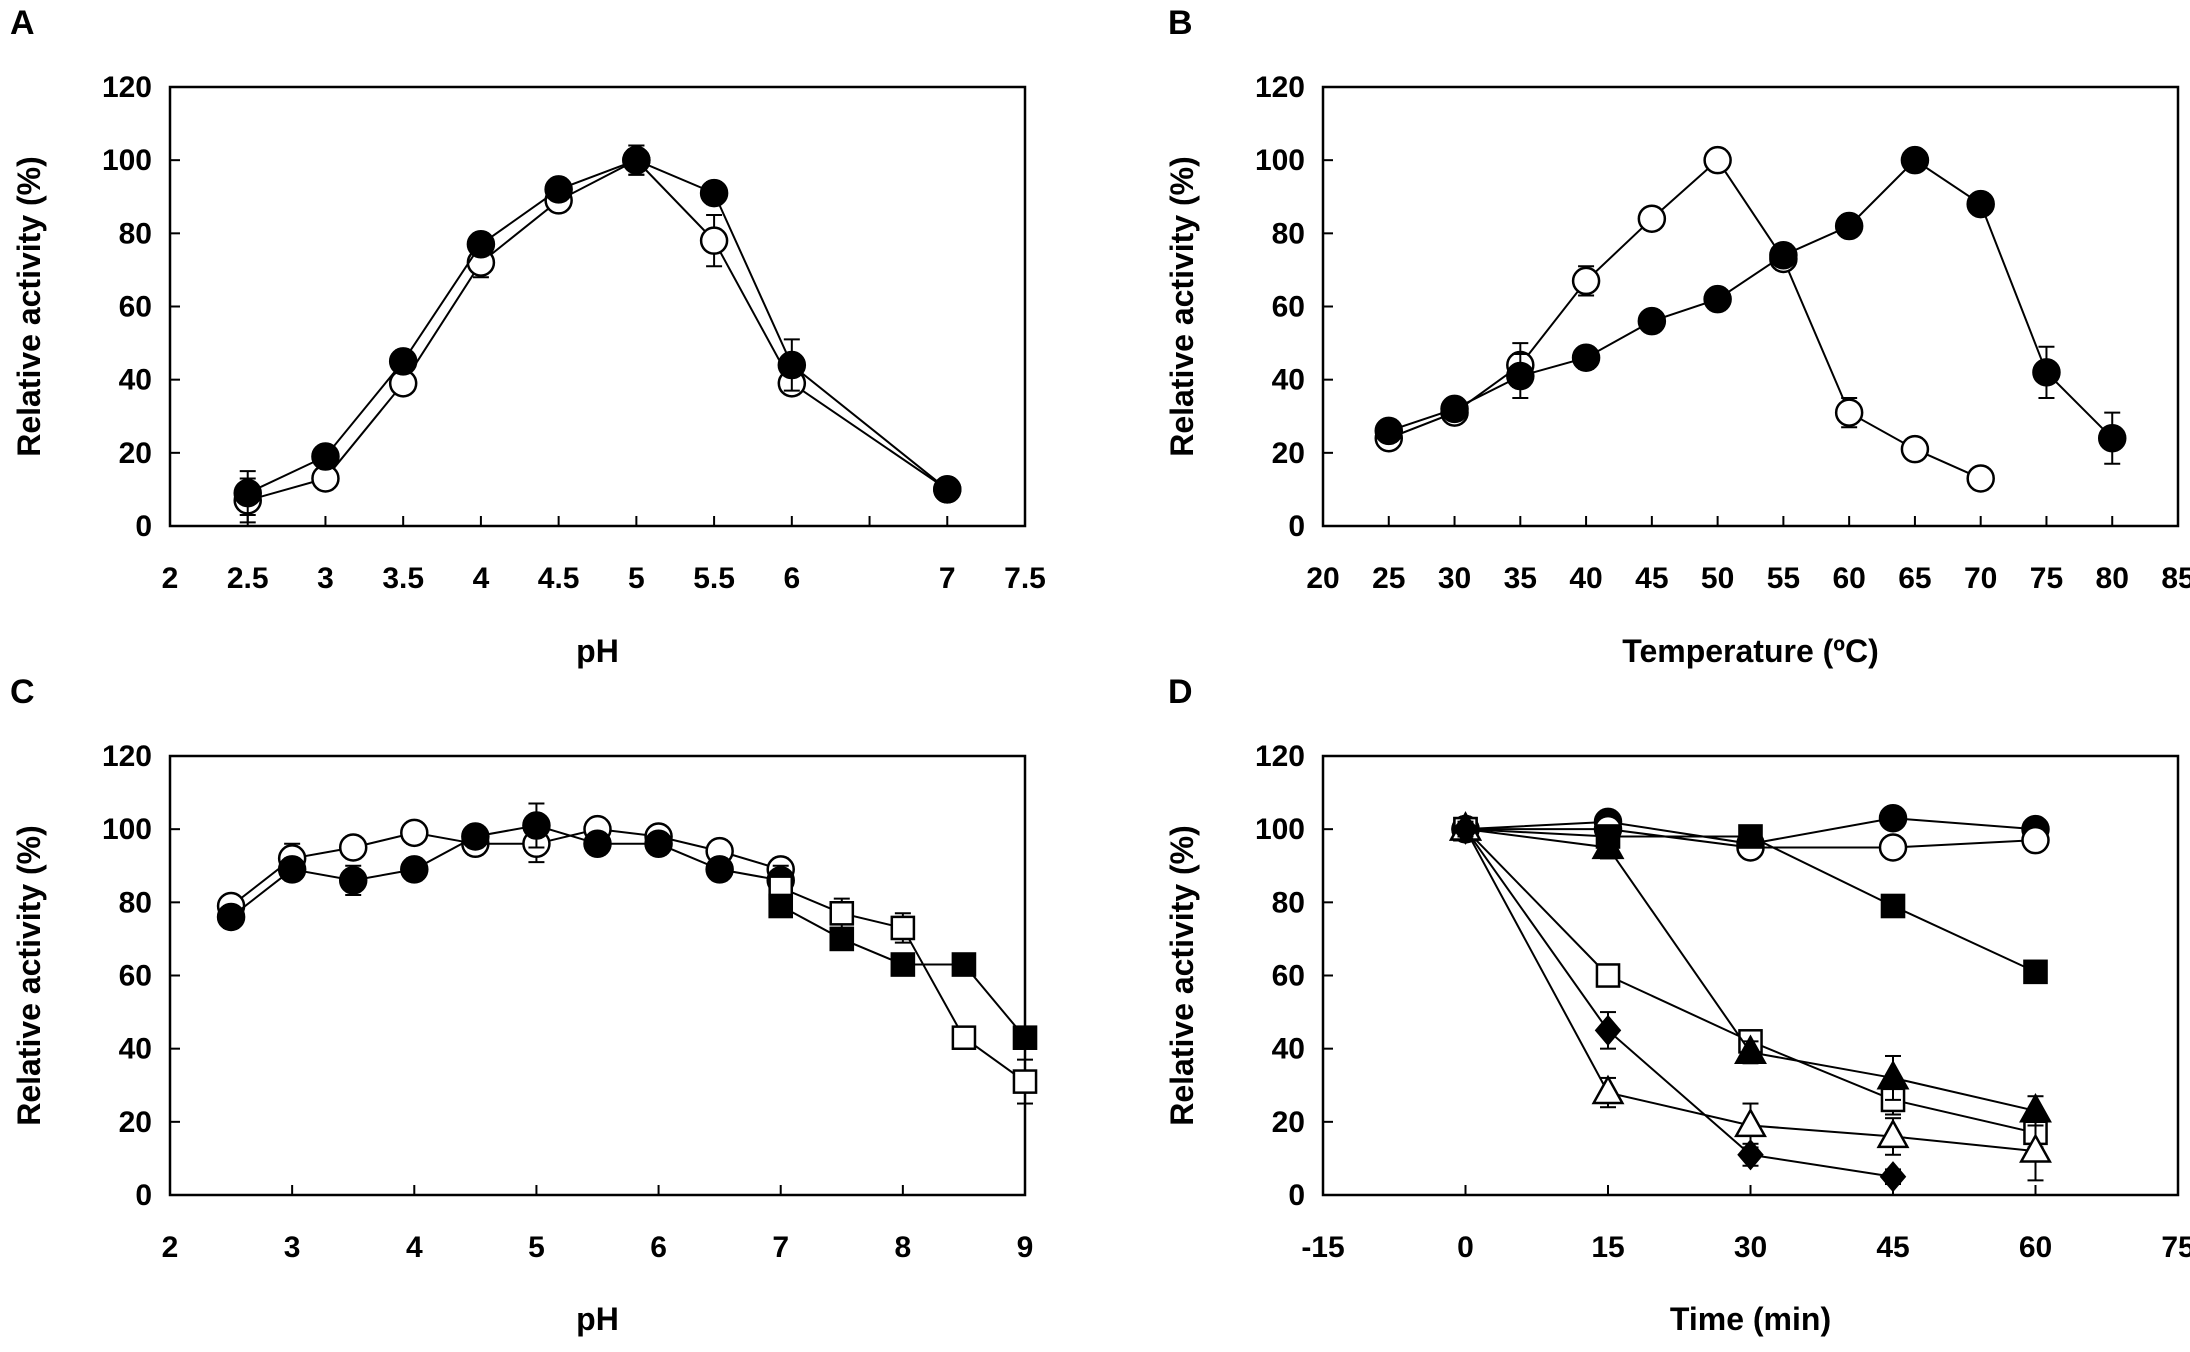  Describe the element at coordinates (1783, 578) in the screenshot. I see `x-tick-label: 55` at that location.